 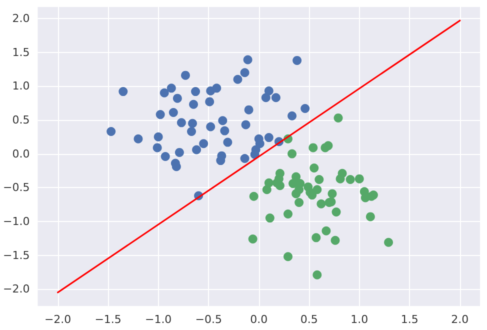 I want to click on x-tick-label: −2.0, so click(x=58, y=319).